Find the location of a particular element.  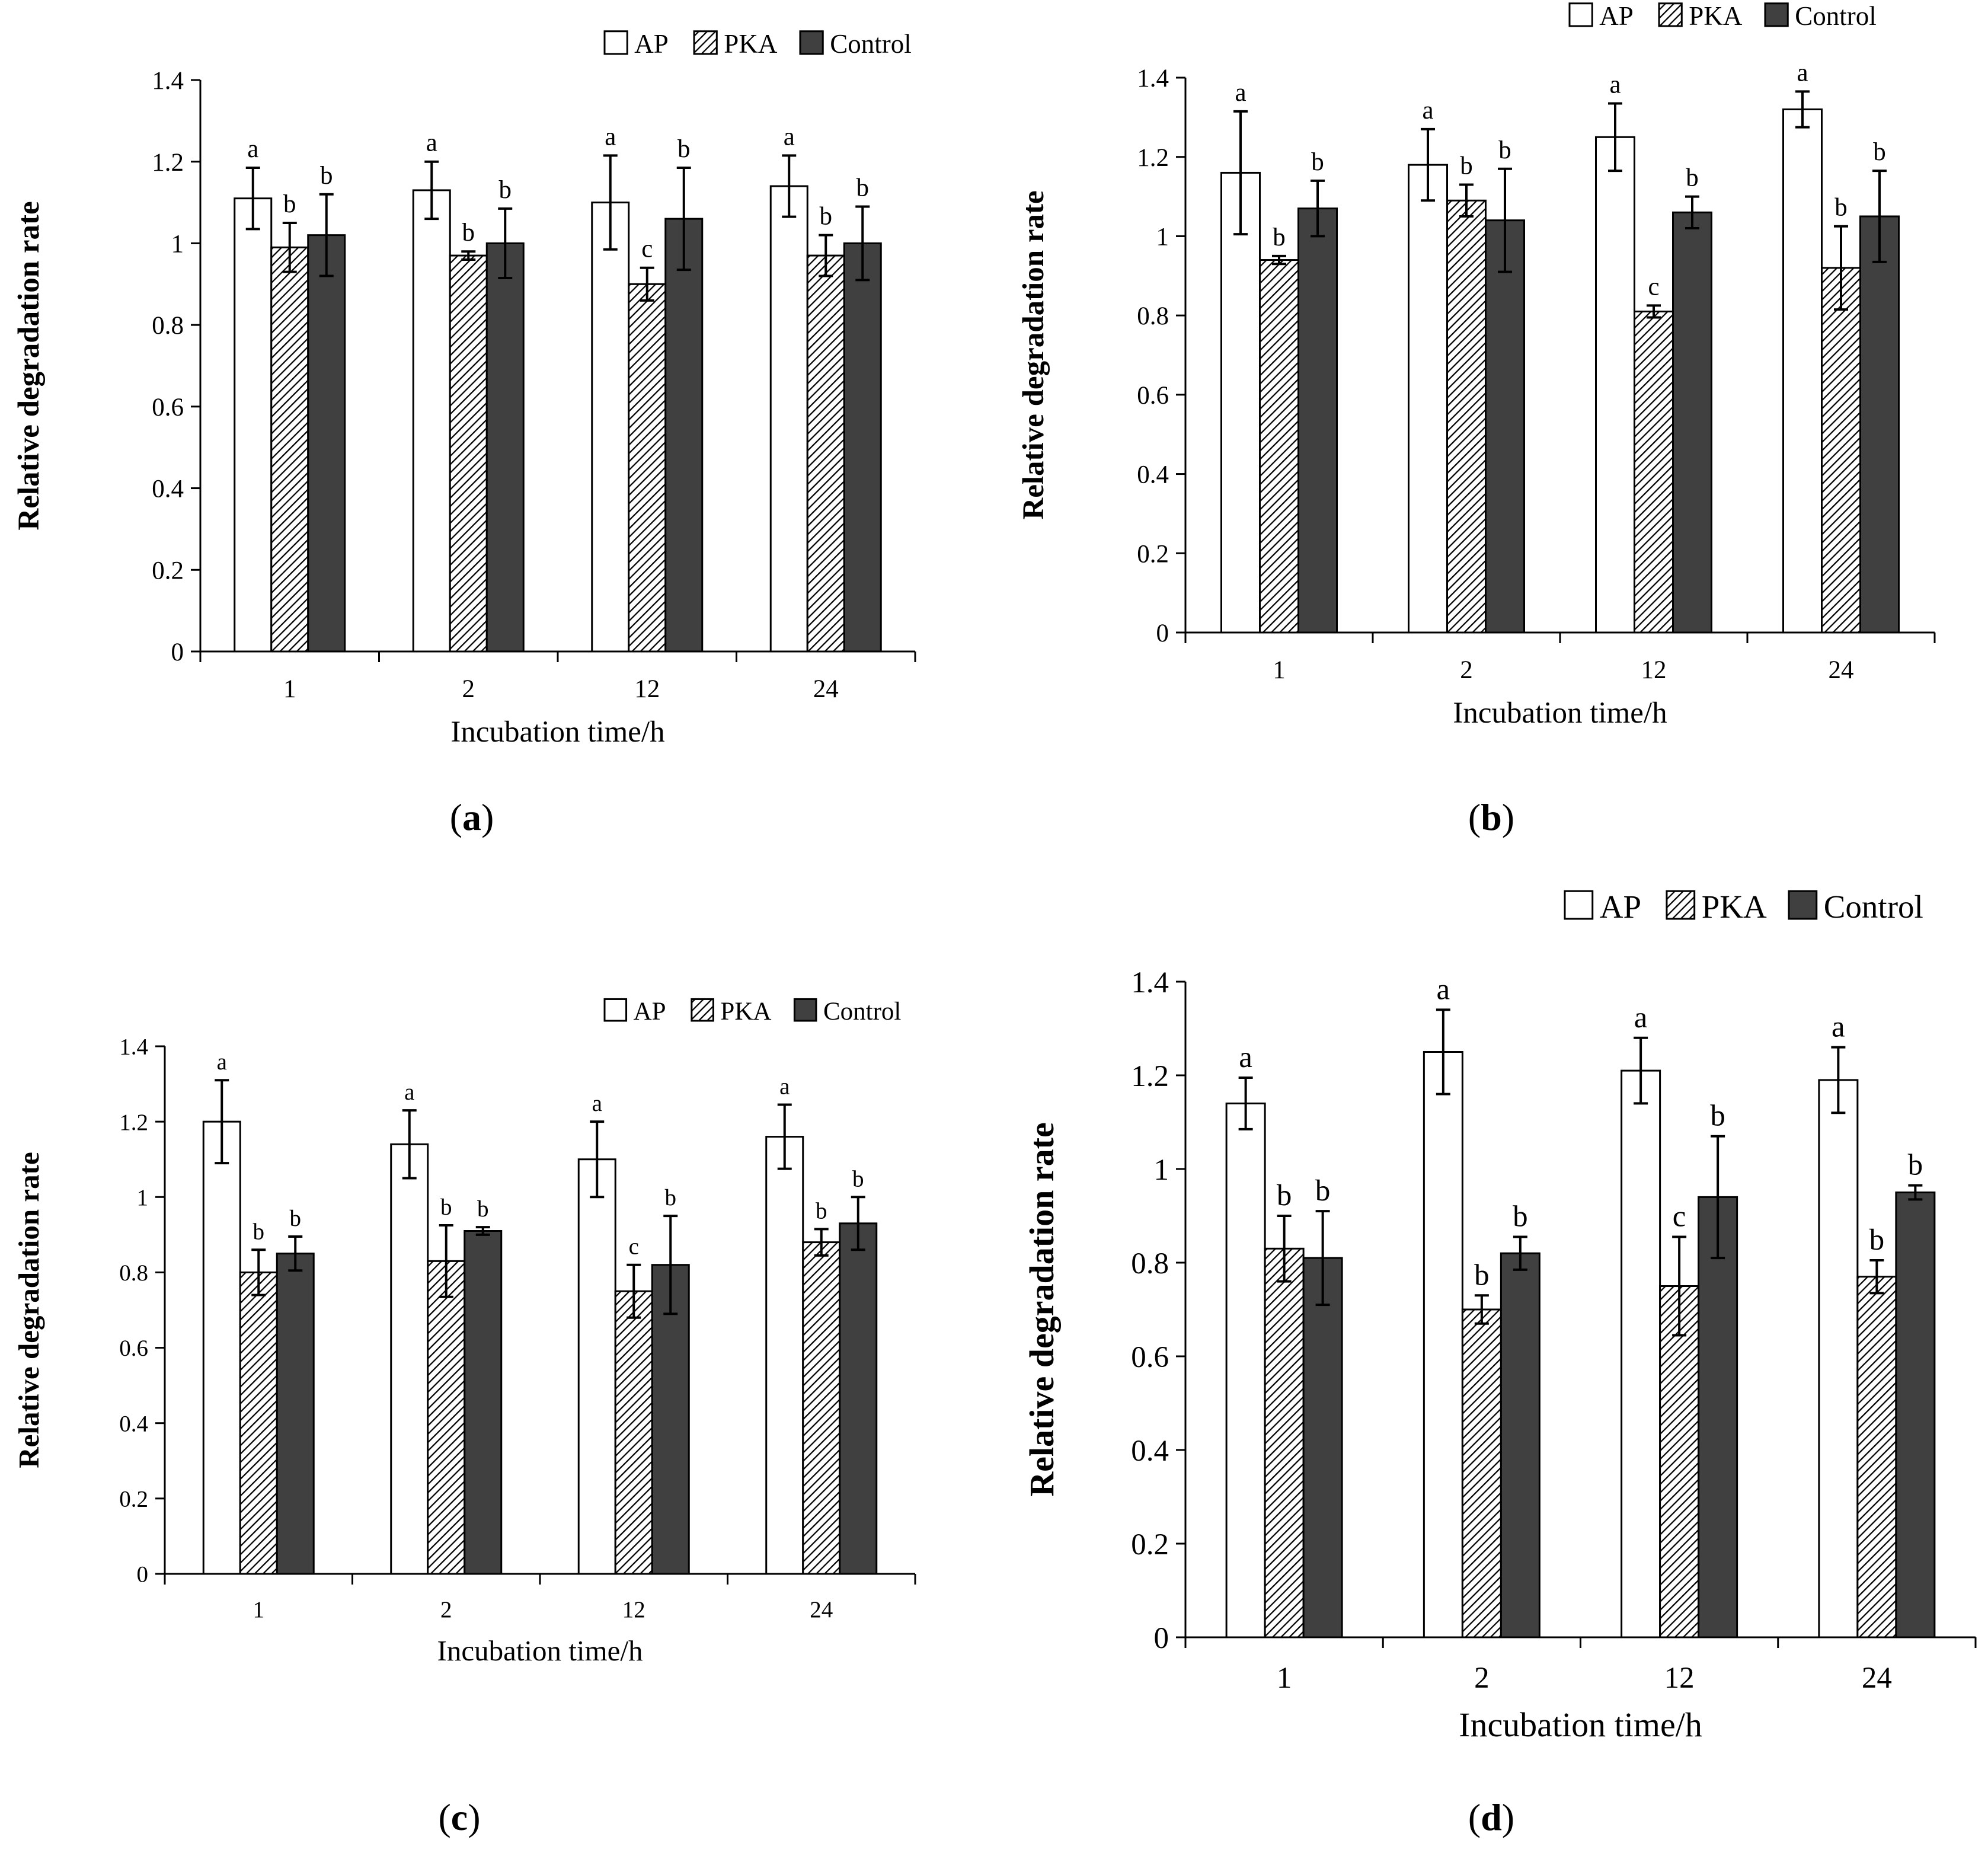

x-tick-label: 12 is located at coordinates (1654, 670).